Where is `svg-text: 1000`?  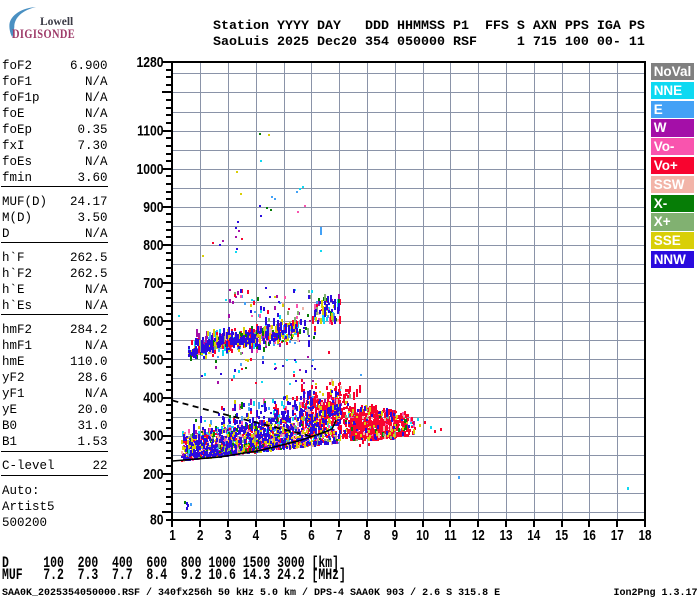
svg-text: 1000 is located at coordinates (150, 169).